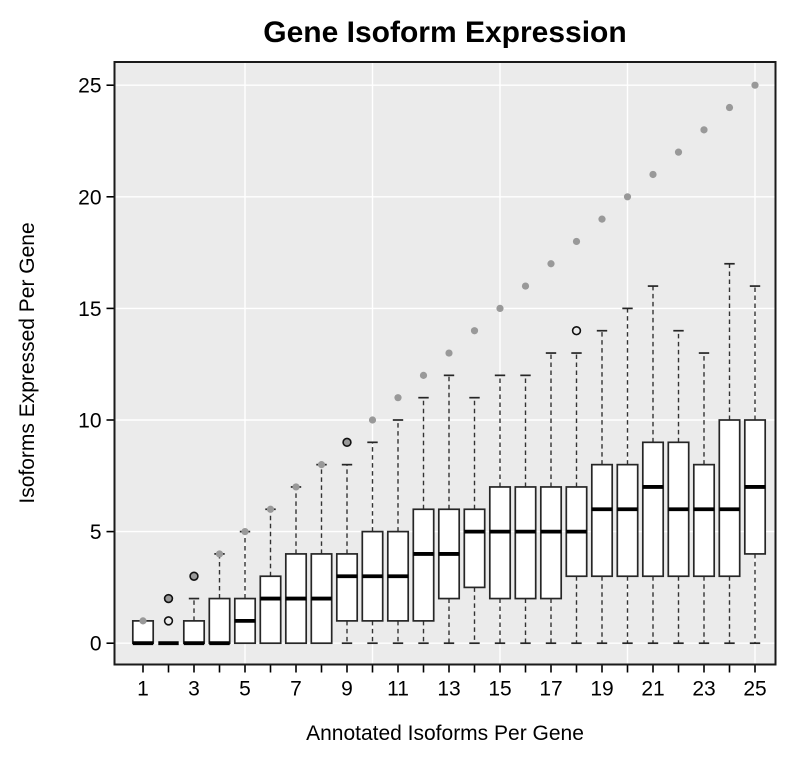 The image size is (791, 761). What do you see at coordinates (89, 86) in the screenshot?
I see `y-tick-label-25: 25` at bounding box center [89, 86].